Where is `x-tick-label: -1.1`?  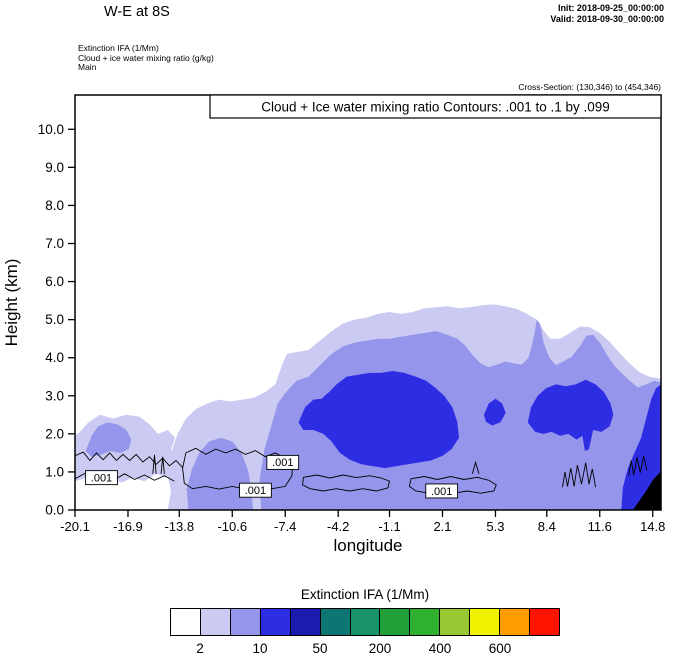 x-tick-label: -1.1 is located at coordinates (389, 526).